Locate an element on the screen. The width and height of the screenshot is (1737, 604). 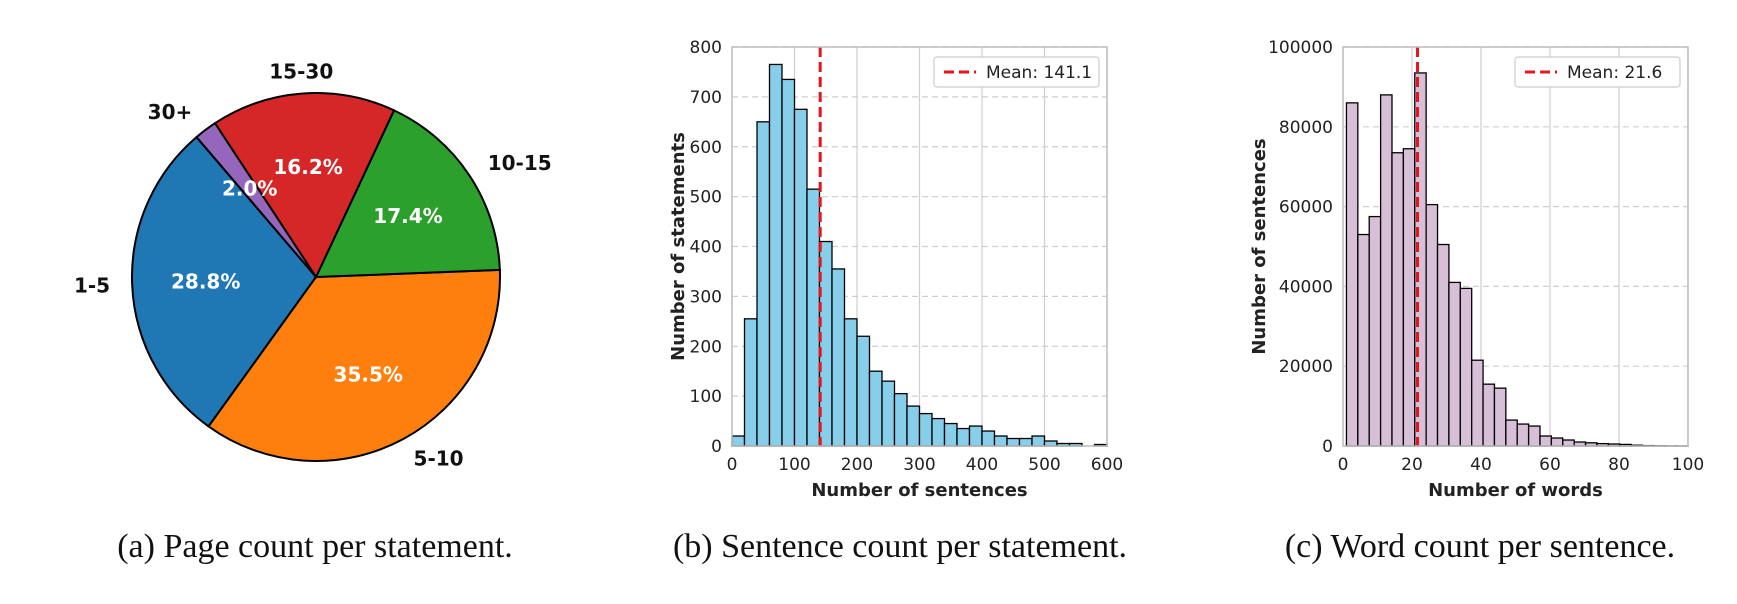
pie-slice-30+ is located at coordinates (256, 199).